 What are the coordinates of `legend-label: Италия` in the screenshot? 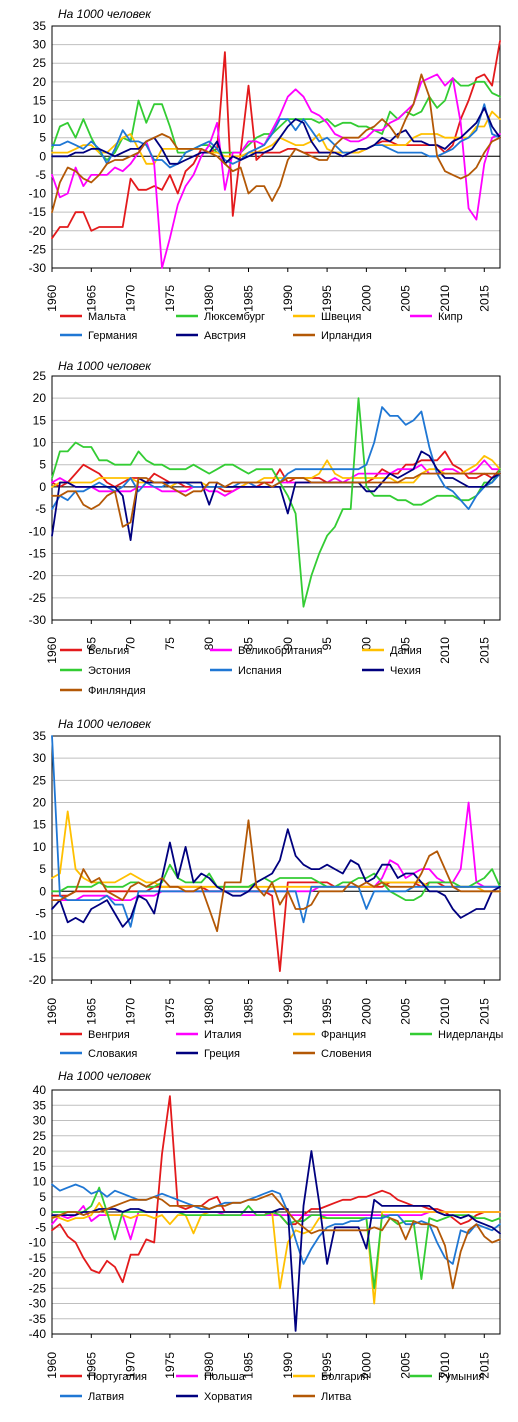 It's located at (223, 1035).